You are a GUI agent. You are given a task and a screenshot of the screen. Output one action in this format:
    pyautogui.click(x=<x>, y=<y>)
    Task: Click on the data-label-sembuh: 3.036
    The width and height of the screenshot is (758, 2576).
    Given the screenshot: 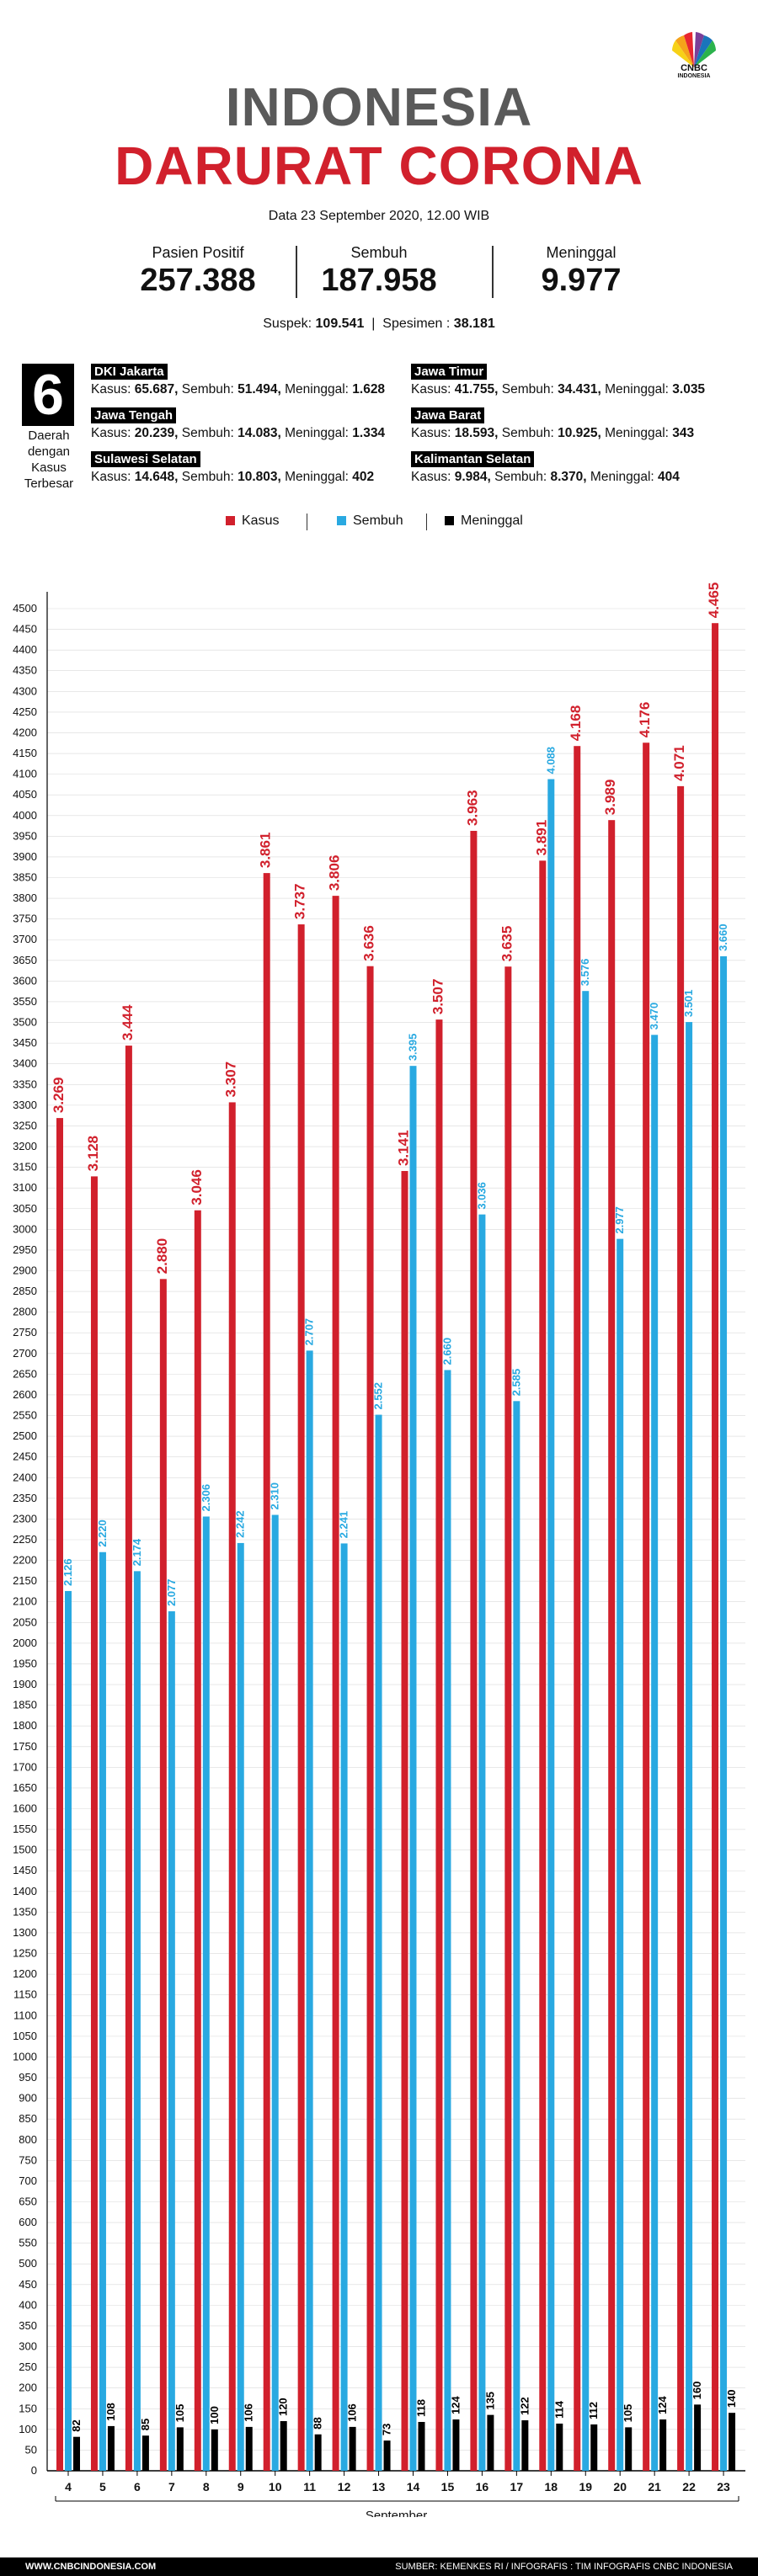 What is the action you would take?
    pyautogui.click(x=481, y=1196)
    